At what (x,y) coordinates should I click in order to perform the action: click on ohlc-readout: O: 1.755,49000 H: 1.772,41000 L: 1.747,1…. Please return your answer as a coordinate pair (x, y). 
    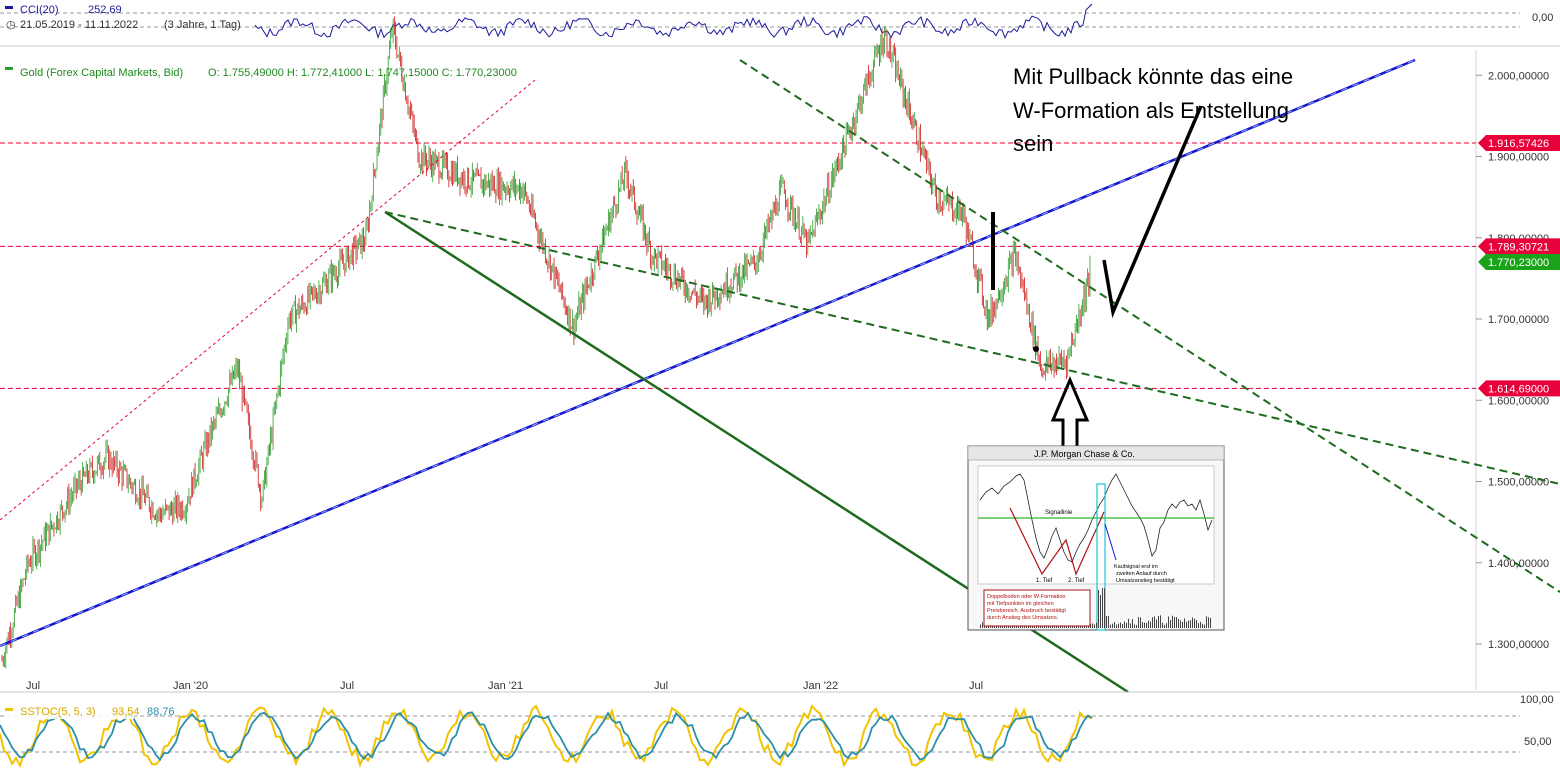
    Looking at the image, I should click on (362, 73).